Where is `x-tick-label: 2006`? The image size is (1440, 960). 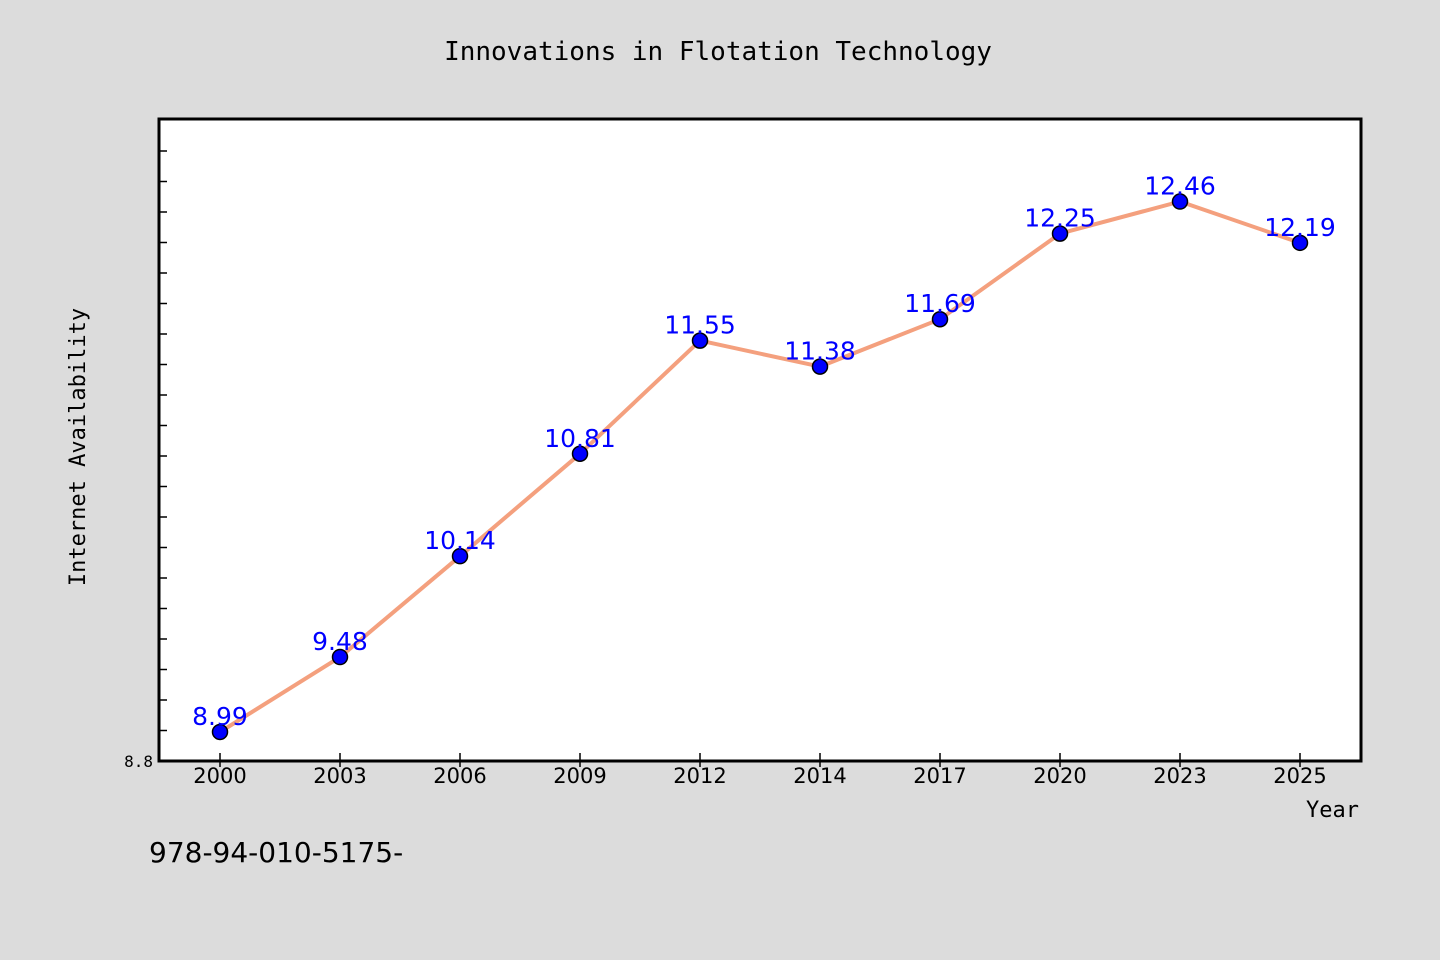
x-tick-label: 2006 is located at coordinates (459, 776).